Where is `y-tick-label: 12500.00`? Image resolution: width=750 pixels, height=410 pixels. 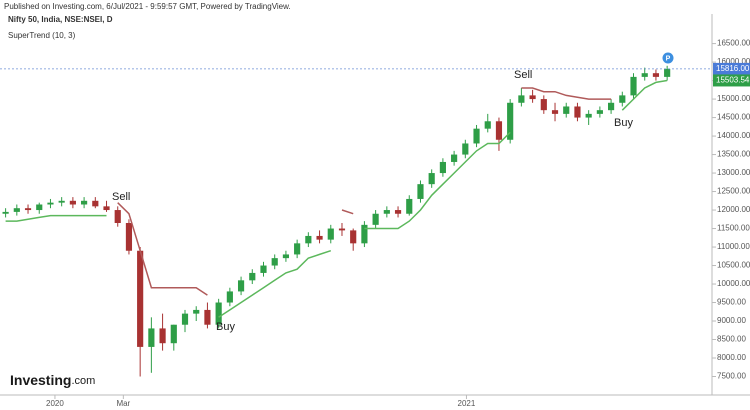
y-tick-label: 12500.00 is located at coordinates (733, 191).